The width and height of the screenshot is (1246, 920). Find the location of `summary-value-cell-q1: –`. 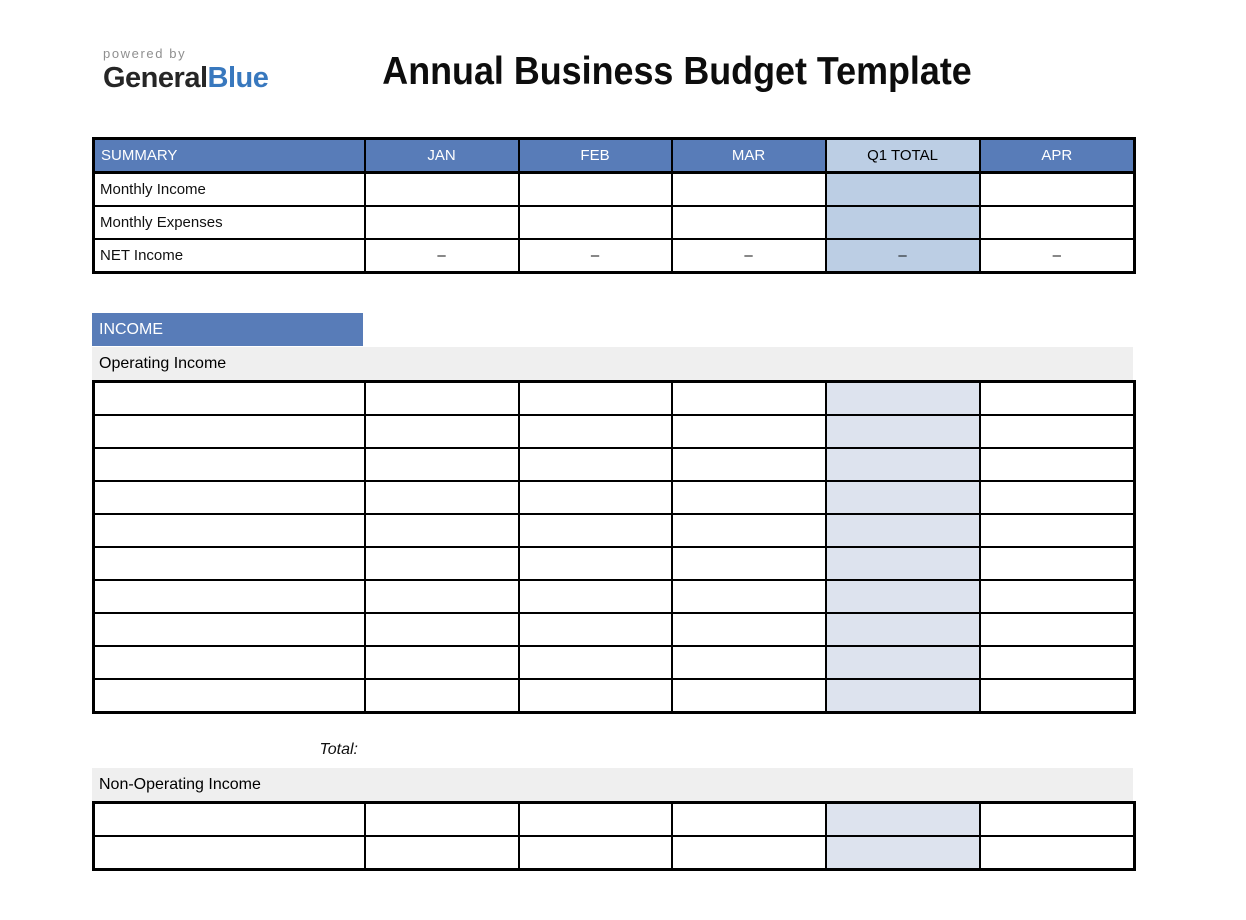

summary-value-cell-q1: – is located at coordinates (902, 256).